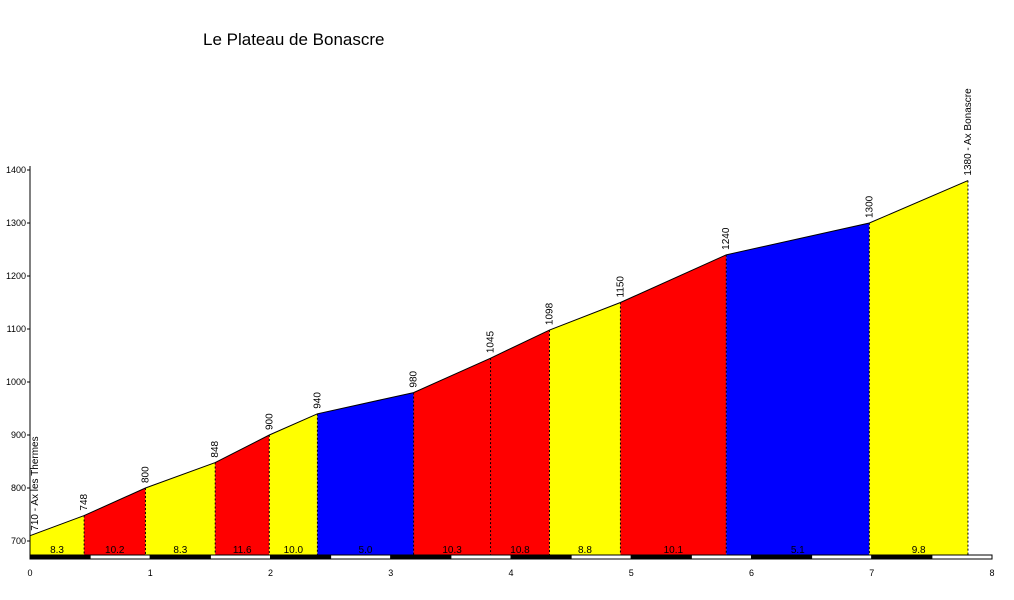 The width and height of the screenshot is (1014, 600). What do you see at coordinates (16, 170) in the screenshot?
I see `y-tick-label-1400: 1400` at bounding box center [16, 170].